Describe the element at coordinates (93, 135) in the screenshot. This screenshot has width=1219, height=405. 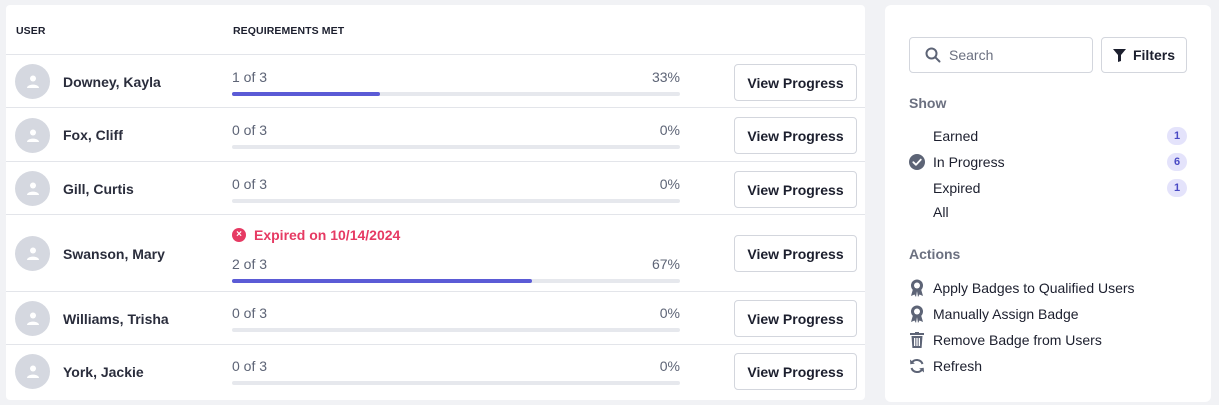
I see `user-name: Fox, Cliff` at that location.